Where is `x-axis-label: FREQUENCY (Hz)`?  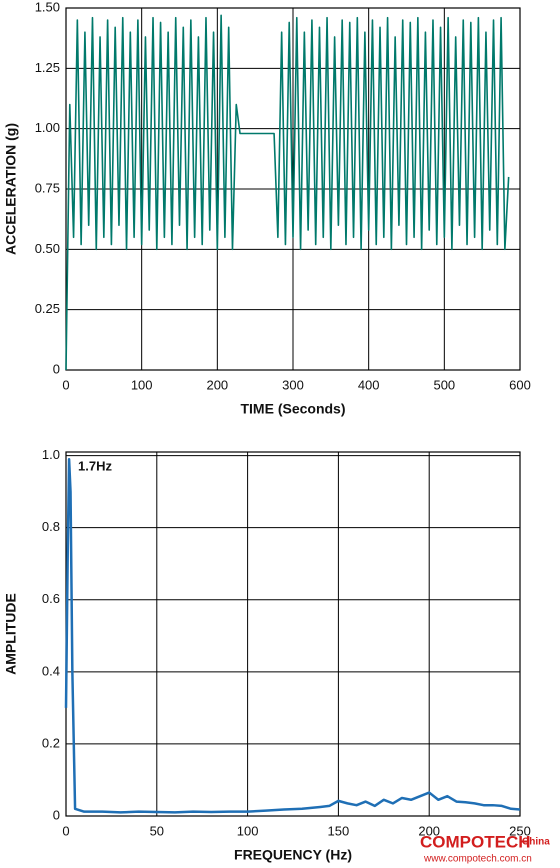
x-axis-label: FREQUENCY (Hz) is located at coordinates (293, 855).